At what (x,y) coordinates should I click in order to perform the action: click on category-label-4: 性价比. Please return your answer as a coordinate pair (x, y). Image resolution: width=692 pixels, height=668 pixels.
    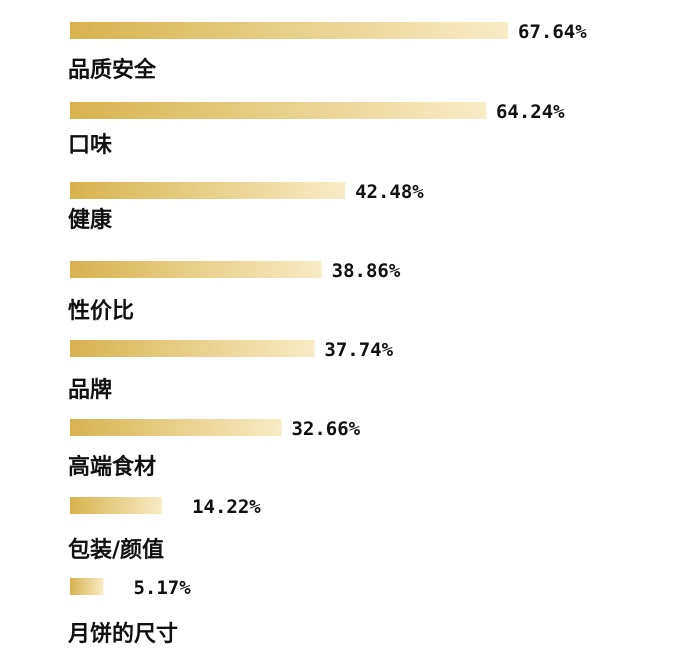
    Looking at the image, I should click on (101, 311).